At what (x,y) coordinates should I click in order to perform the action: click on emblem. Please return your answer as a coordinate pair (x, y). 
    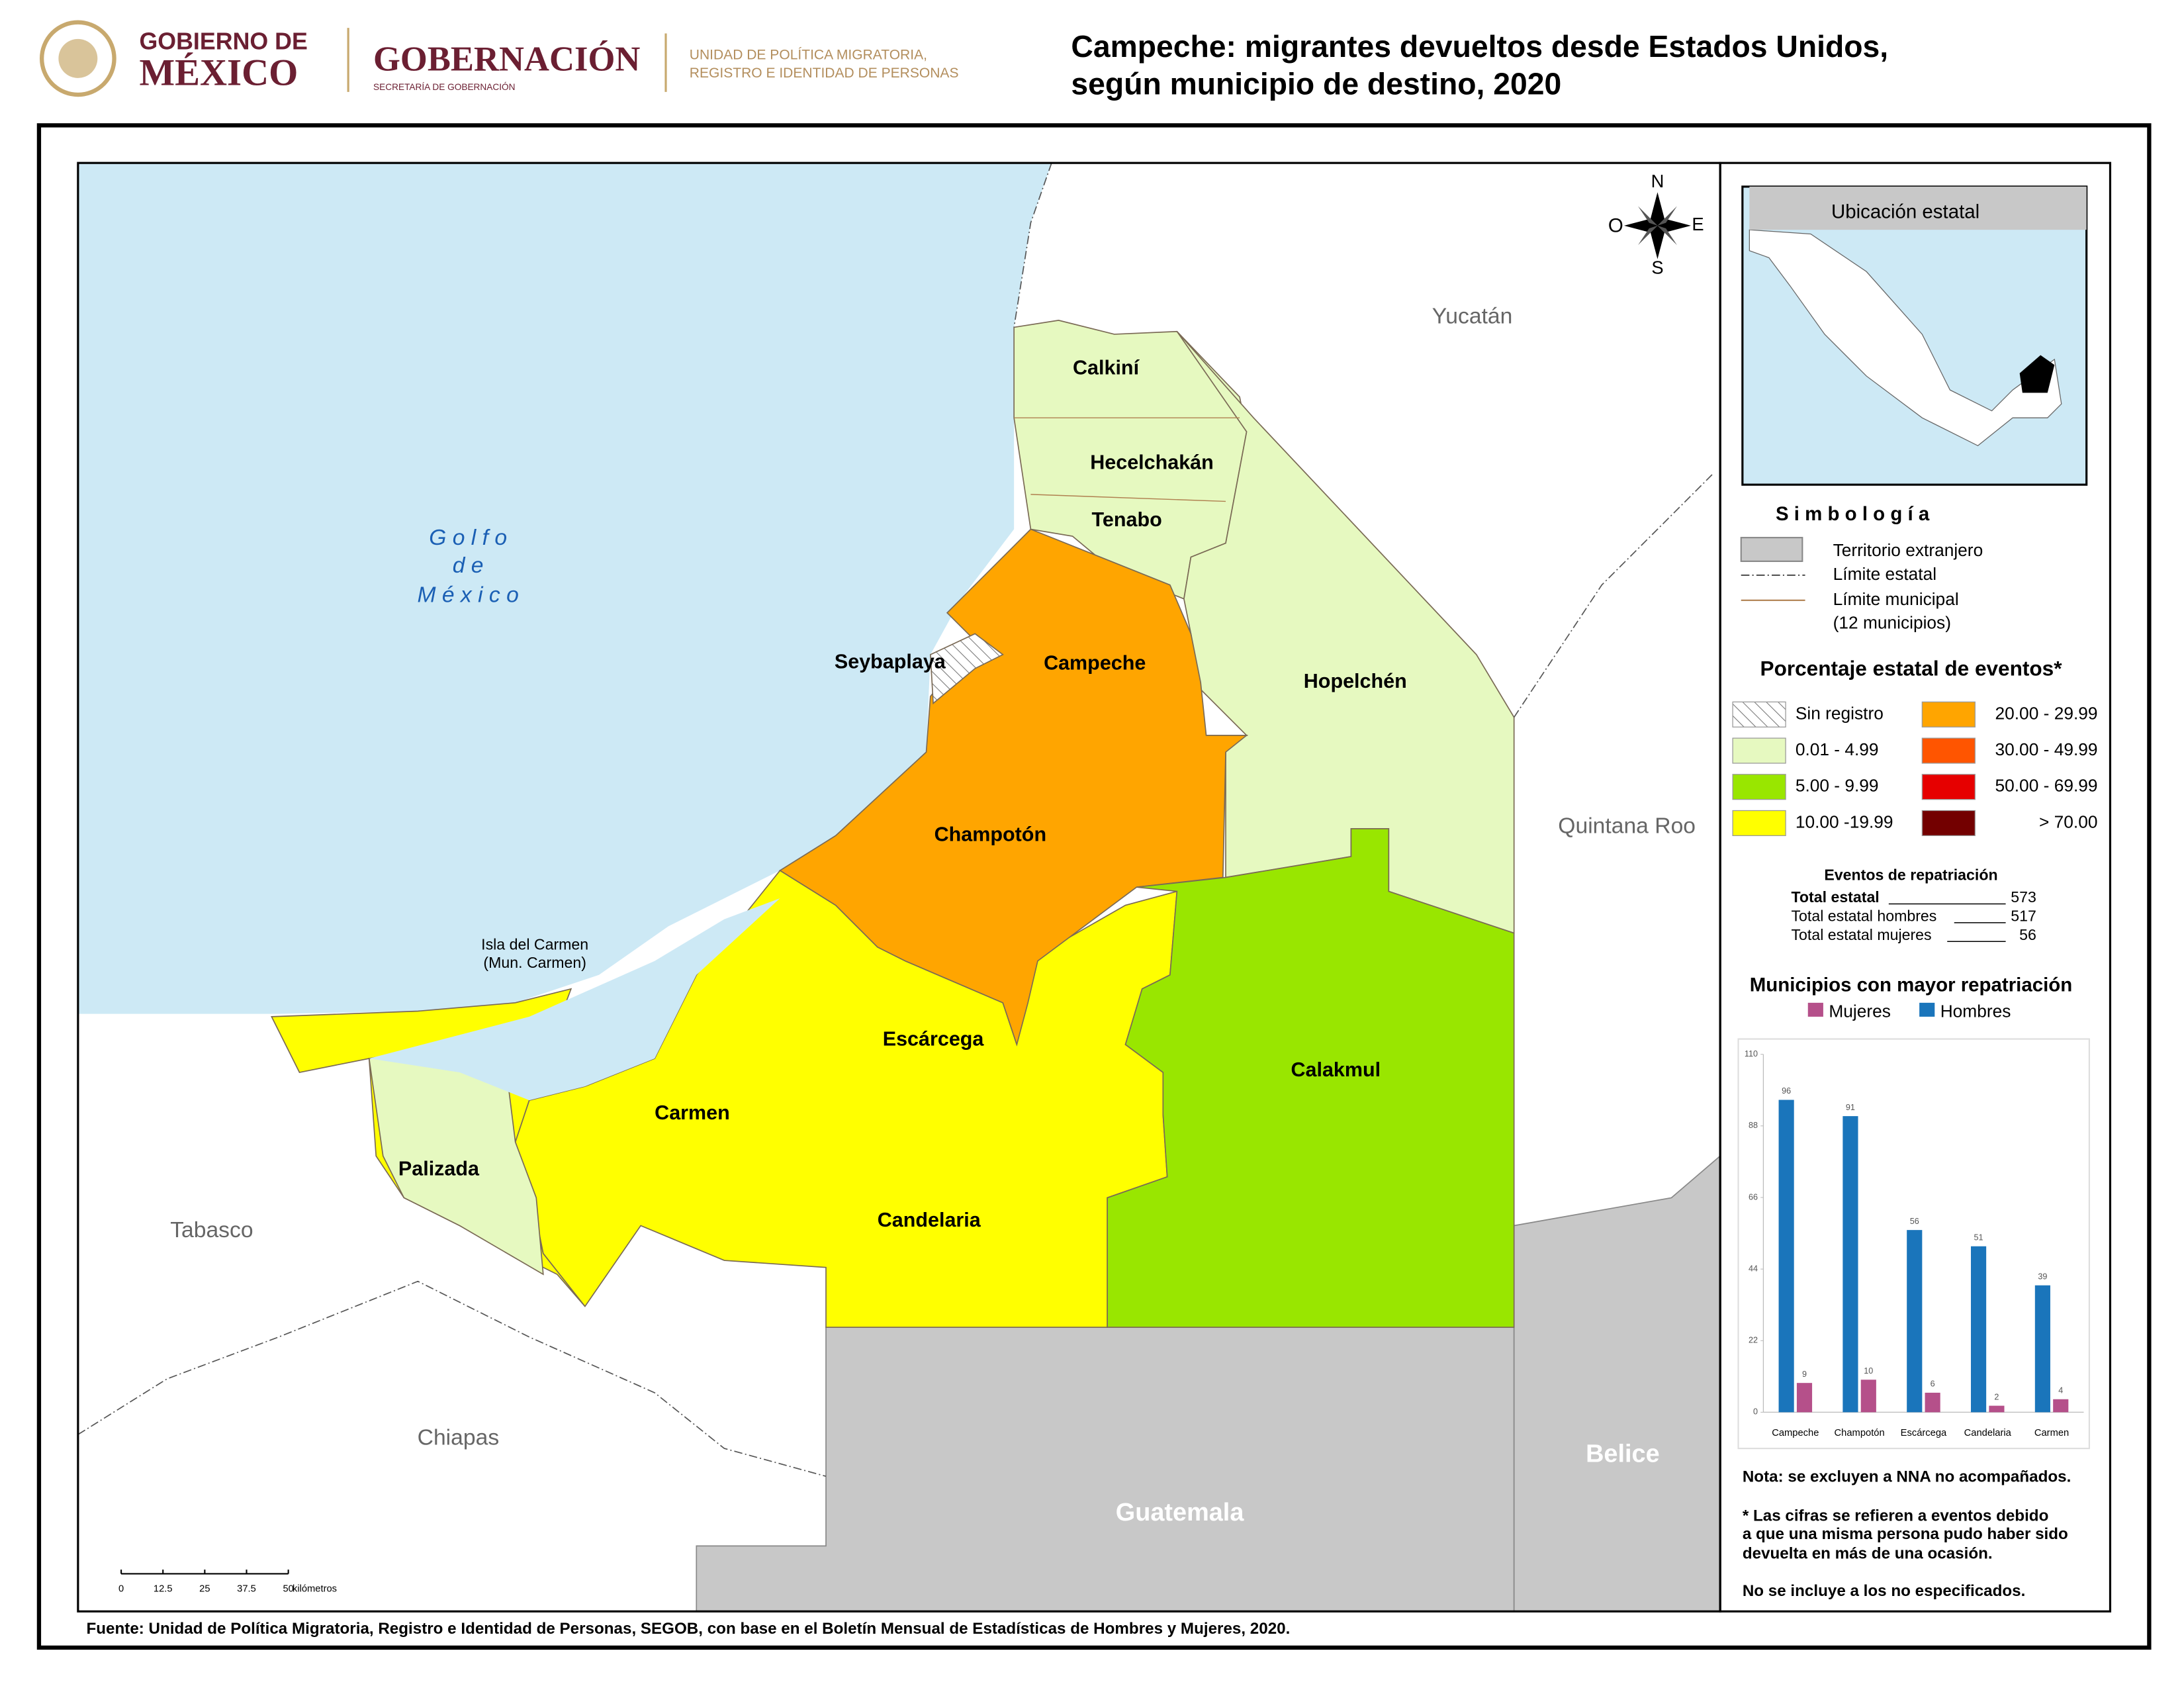
    Looking at the image, I should click on (77, 58).